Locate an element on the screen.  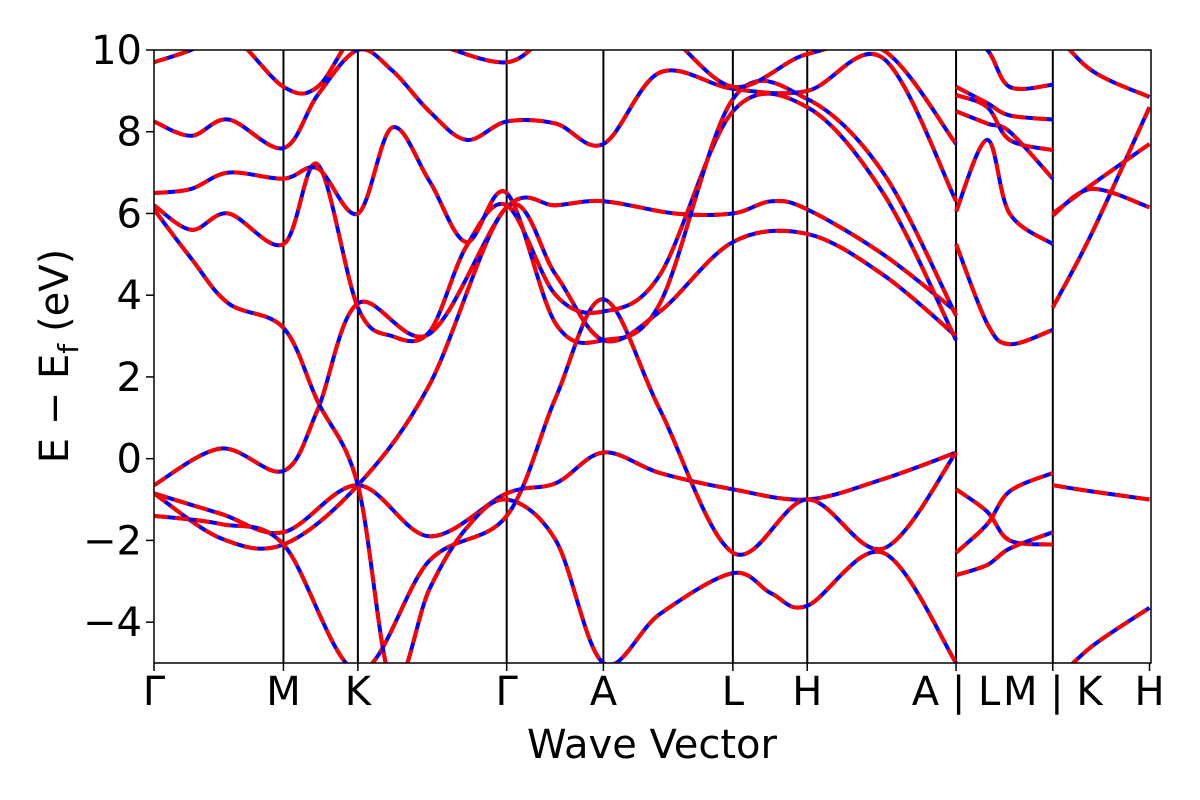
y-tick-label: −4 is located at coordinates (112, 623).